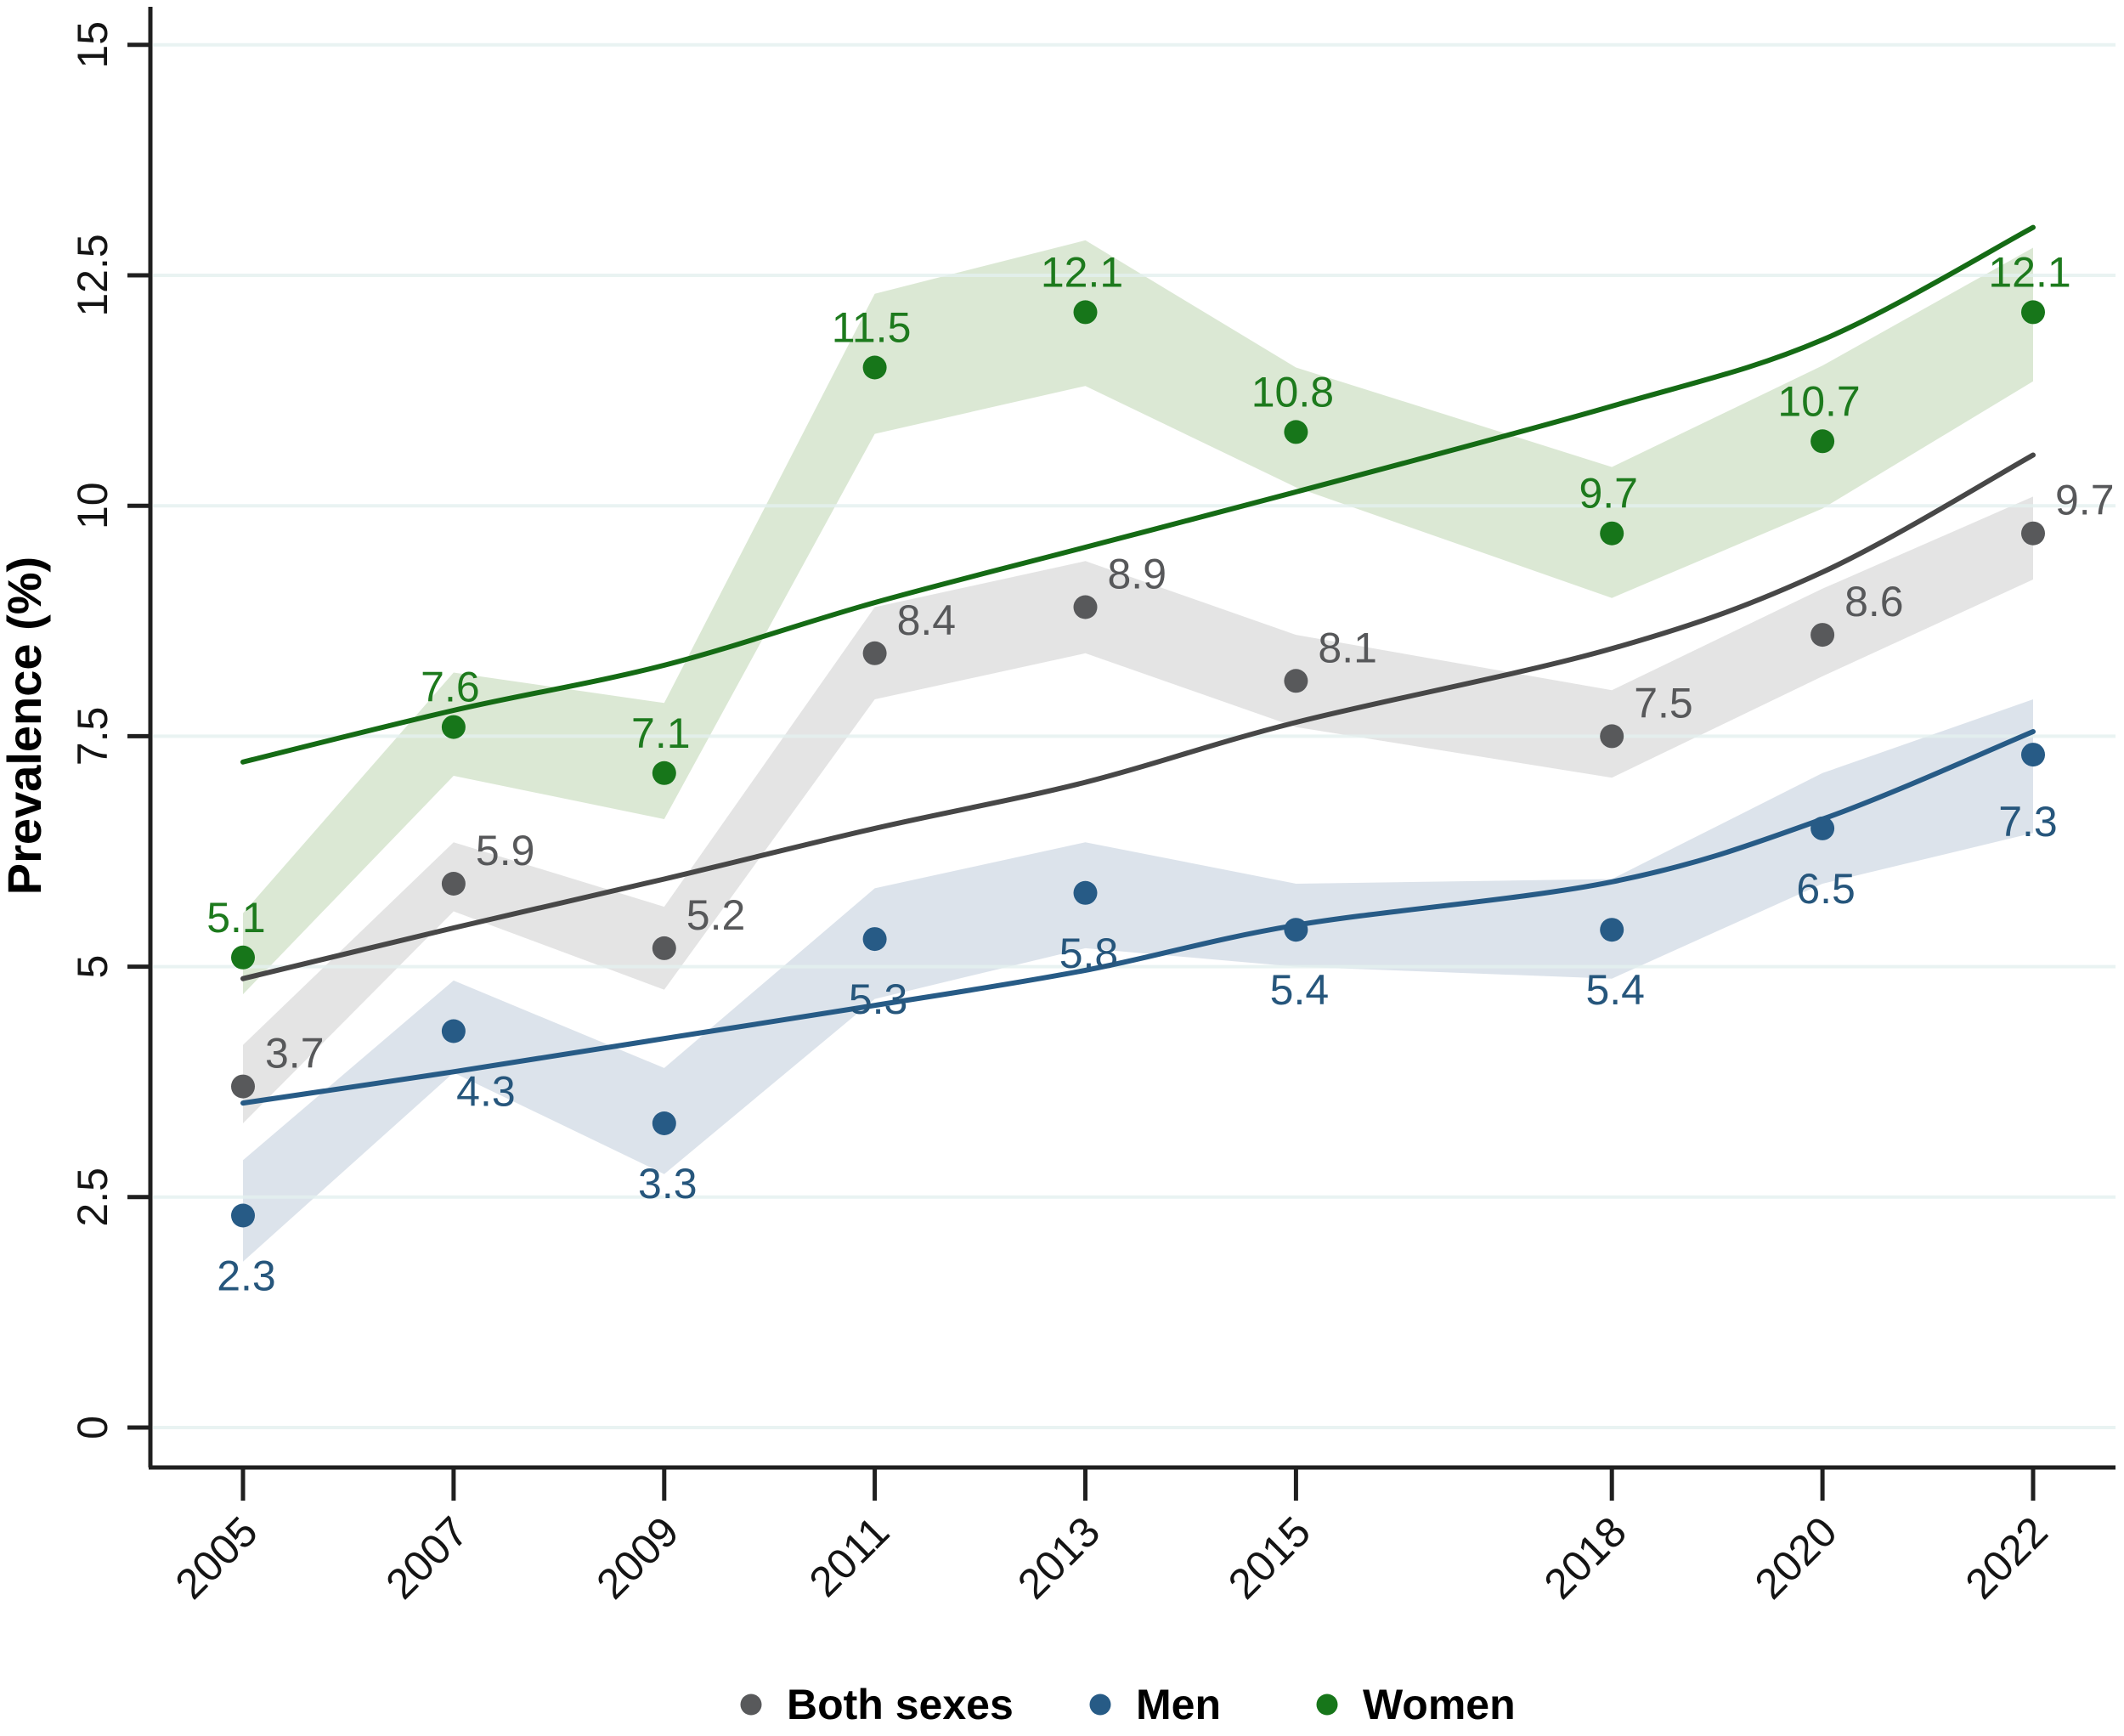  What do you see at coordinates (1296, 930) in the screenshot?
I see `data-point-men-2015` at bounding box center [1296, 930].